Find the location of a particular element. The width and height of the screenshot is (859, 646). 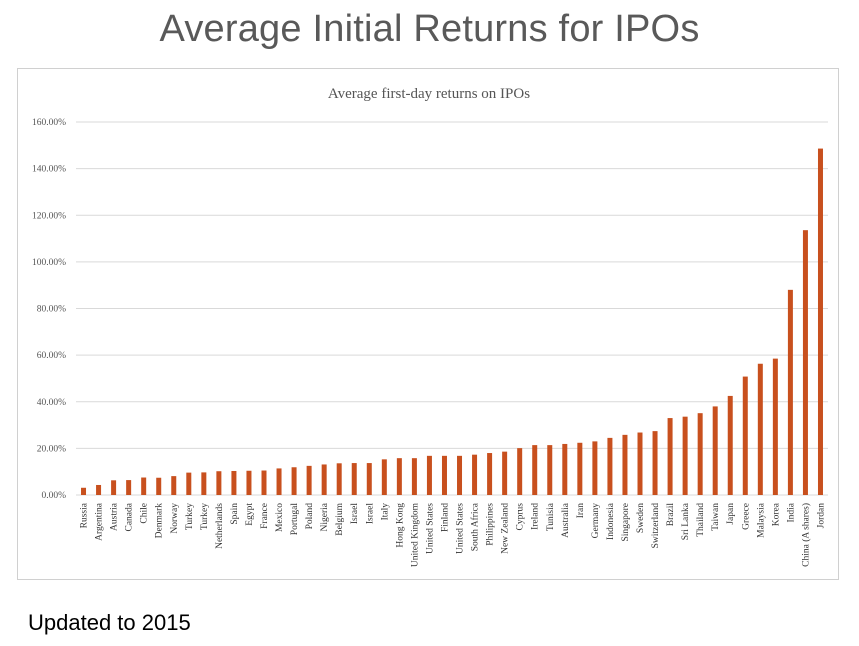

x-tick-label: Thailand is located at coordinates (701, 520).